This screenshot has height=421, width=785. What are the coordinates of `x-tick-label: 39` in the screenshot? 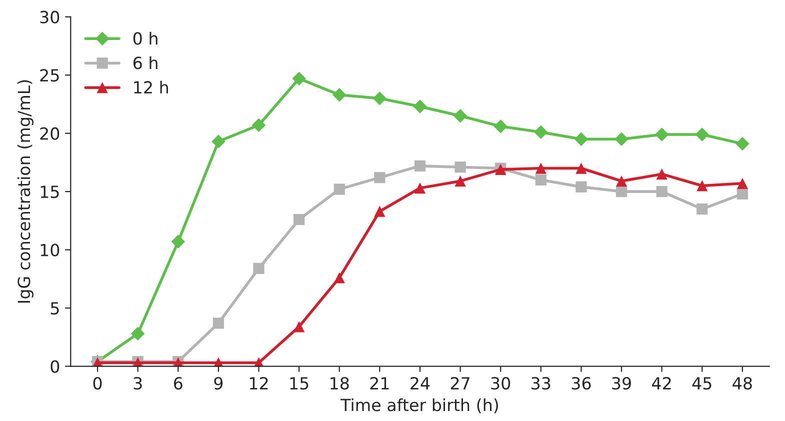 It's located at (621, 383).